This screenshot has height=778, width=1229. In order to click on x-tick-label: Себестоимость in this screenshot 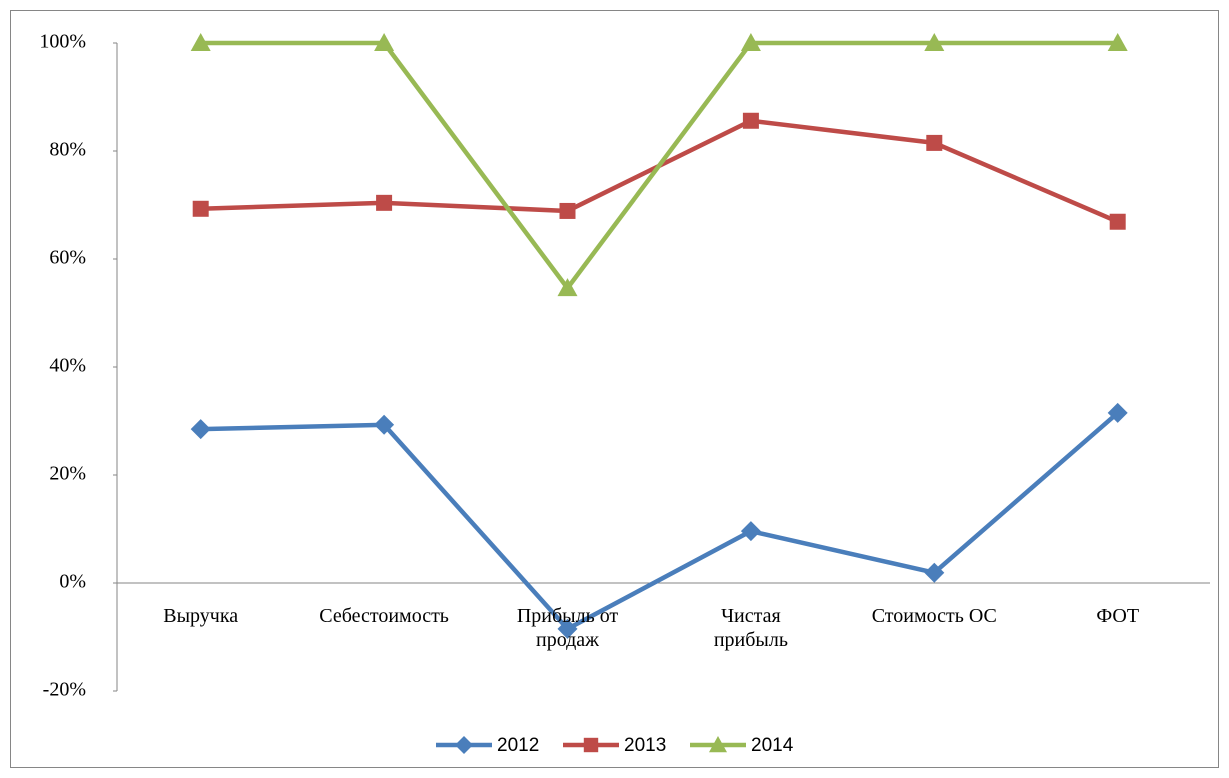, I will do `click(384, 616)`.